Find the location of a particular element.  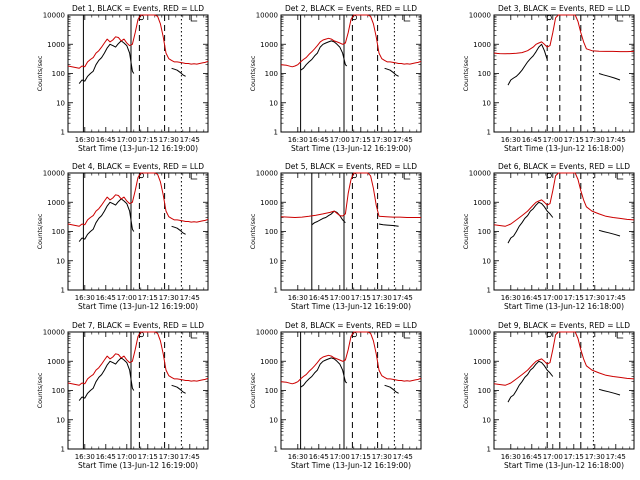

panel-title: Det 4, BLACK = Events, RED = LLD is located at coordinates (138, 166).